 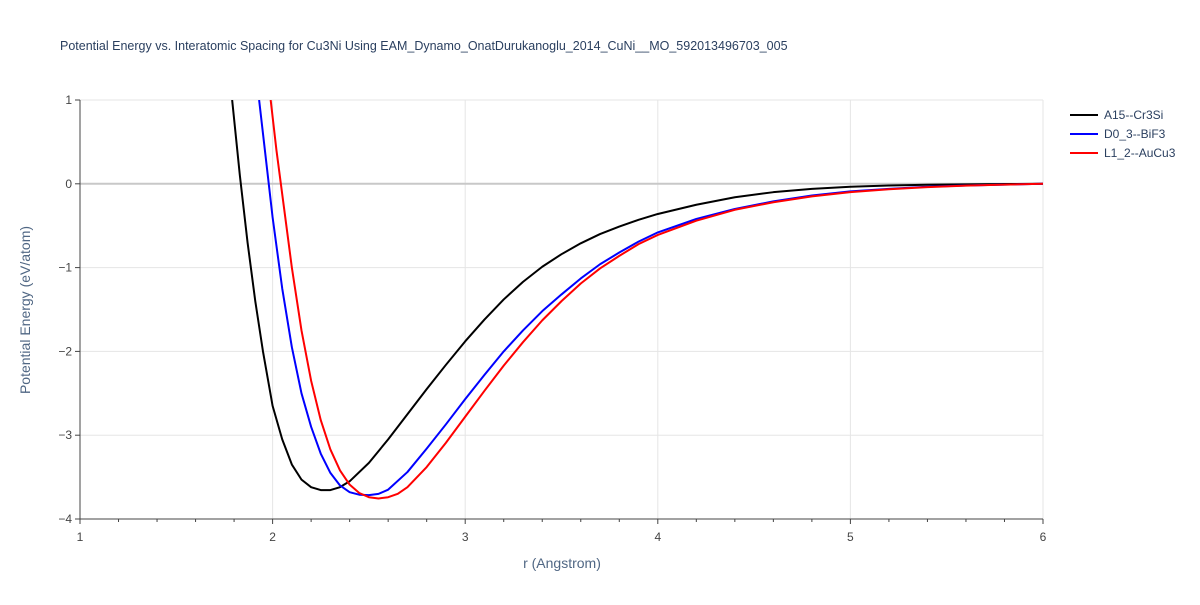 What do you see at coordinates (65, 351) in the screenshot?
I see `y-tick-label: −2` at bounding box center [65, 351].